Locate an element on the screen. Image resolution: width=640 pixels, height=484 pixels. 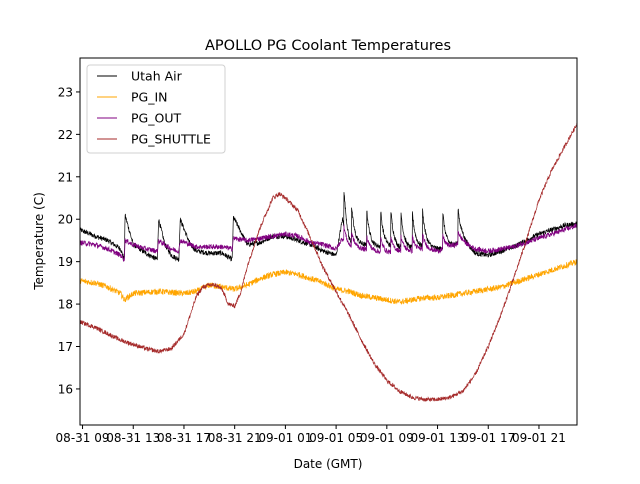
y-tick-label: 16 is located at coordinates (65, 389).